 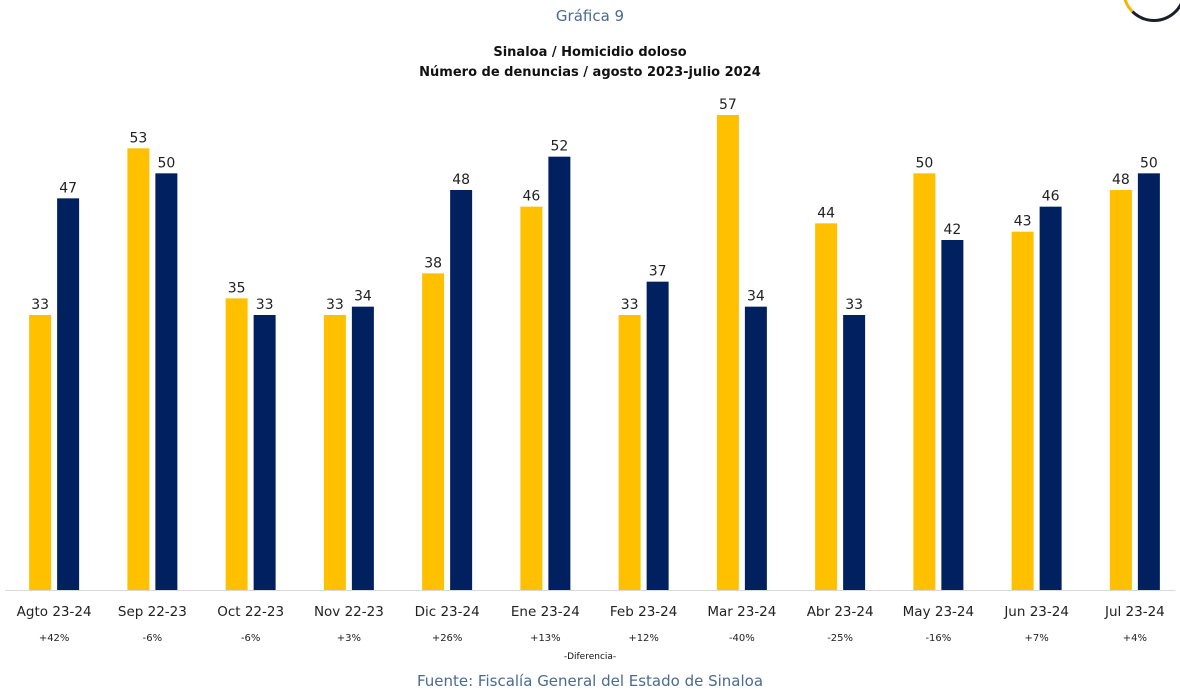 What do you see at coordinates (54, 612) in the screenshot?
I see `x-tick-label: Agto 23-24` at bounding box center [54, 612].